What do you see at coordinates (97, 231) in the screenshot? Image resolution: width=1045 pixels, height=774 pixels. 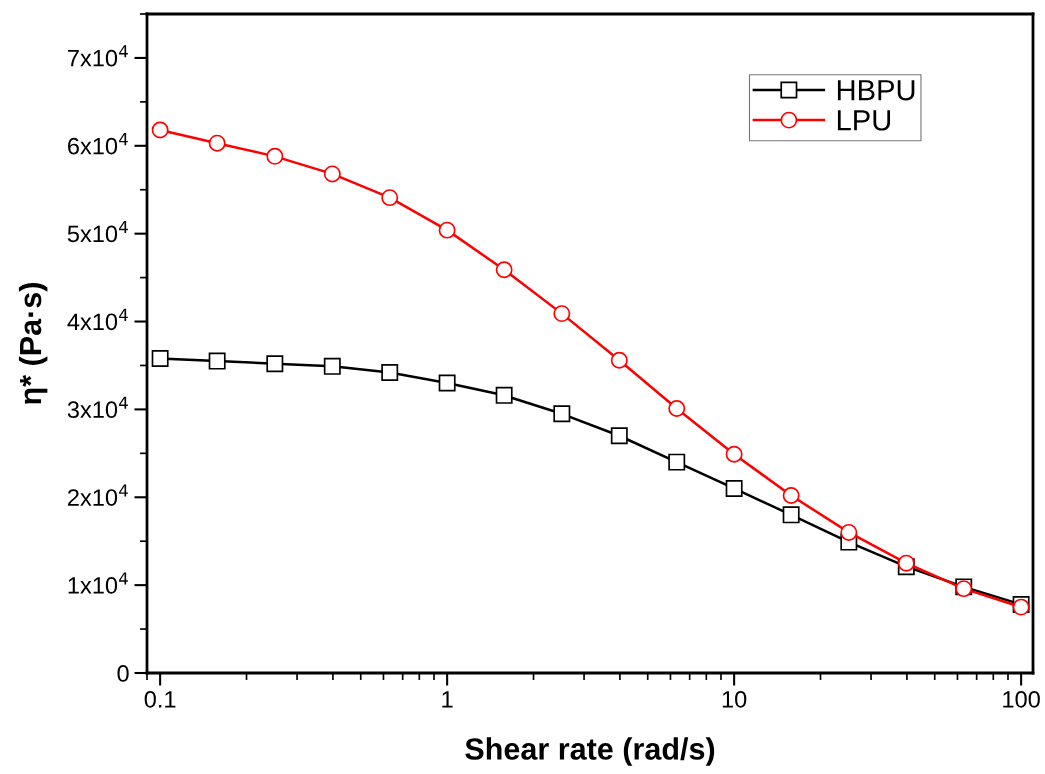 I see `y-tick-label: 5x10$^{4}$` at bounding box center [97, 231].